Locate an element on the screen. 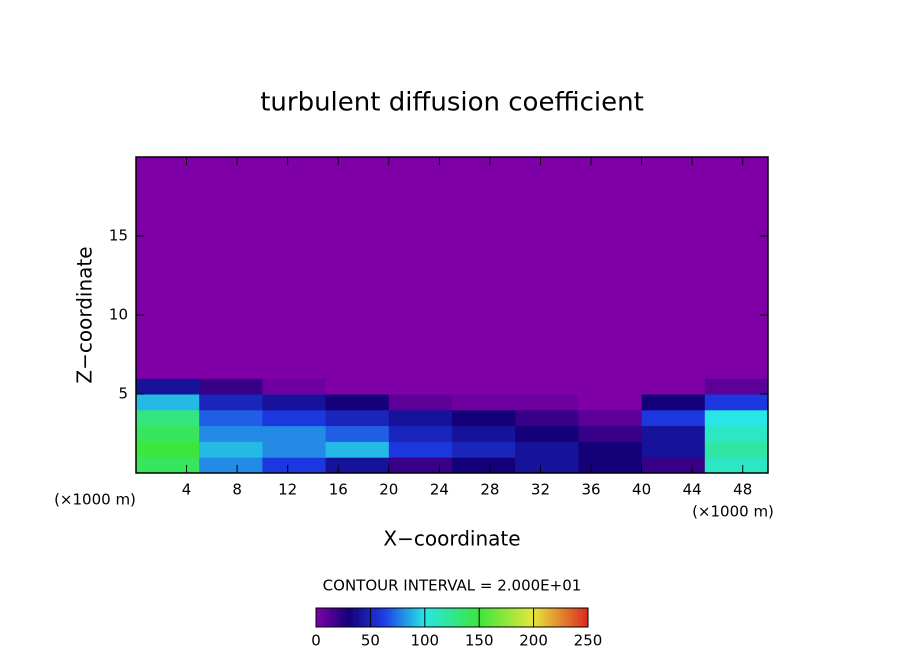 The width and height of the screenshot is (904, 654). y-axis-label: Z−coordinate is located at coordinates (85, 314).